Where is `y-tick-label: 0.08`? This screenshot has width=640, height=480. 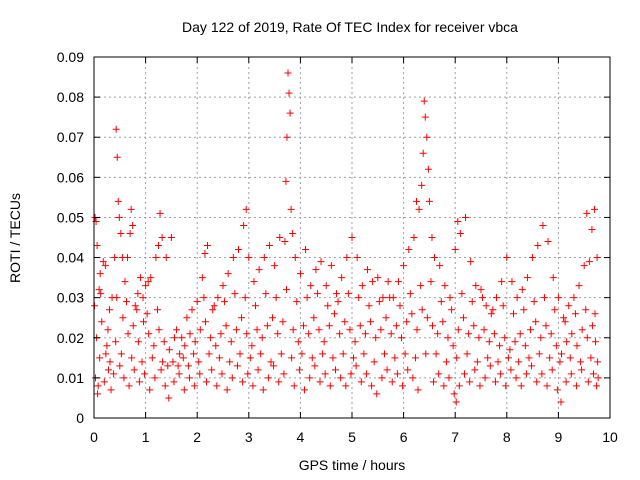 y-tick-label: 0.08 is located at coordinates (70, 97).